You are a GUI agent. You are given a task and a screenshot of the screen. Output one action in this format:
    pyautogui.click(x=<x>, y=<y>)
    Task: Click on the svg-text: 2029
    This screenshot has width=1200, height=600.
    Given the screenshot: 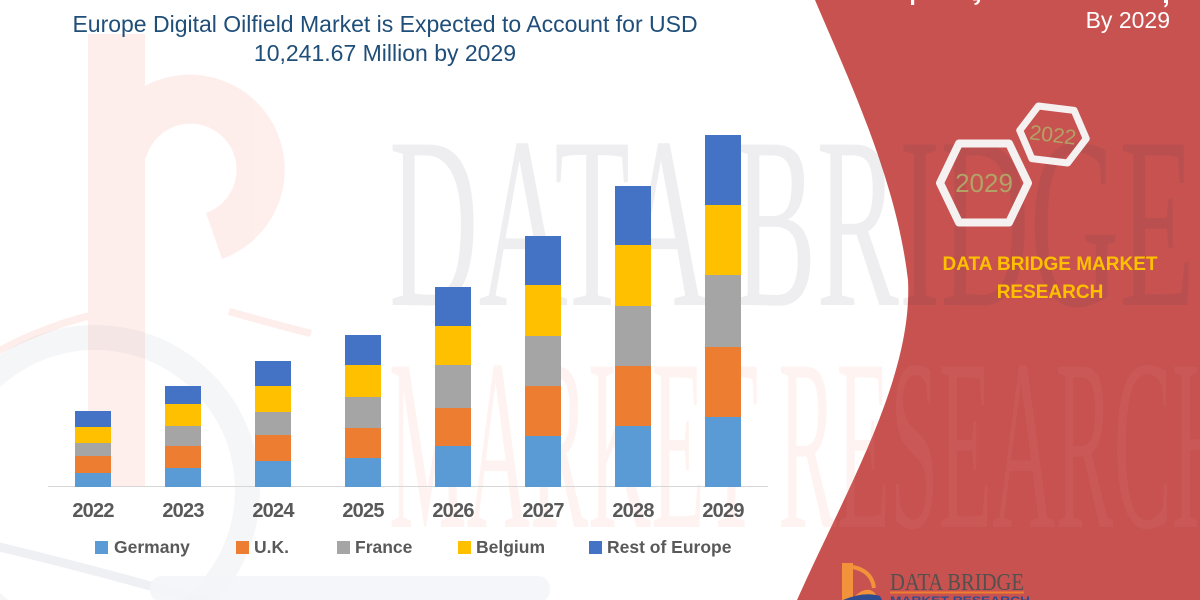 What is the action you would take?
    pyautogui.click(x=984, y=183)
    